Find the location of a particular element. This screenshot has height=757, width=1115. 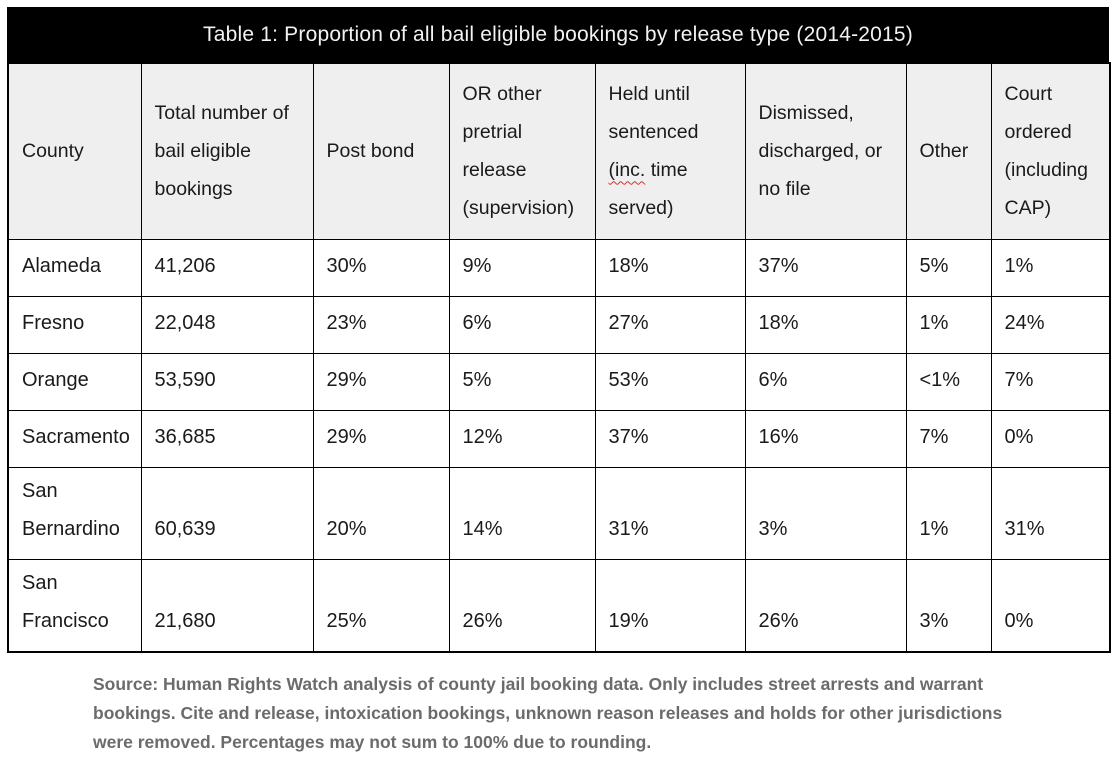

cell-total-bookings: 22,048 is located at coordinates (227, 324).